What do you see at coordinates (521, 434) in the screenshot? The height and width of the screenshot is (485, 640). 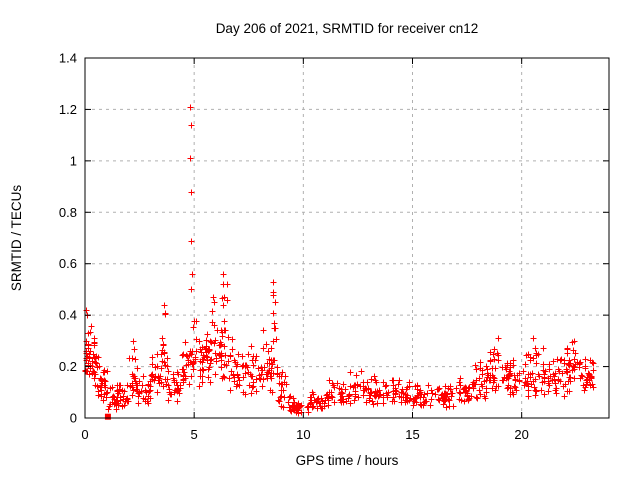 I see `x-tick-label: 20` at bounding box center [521, 434].